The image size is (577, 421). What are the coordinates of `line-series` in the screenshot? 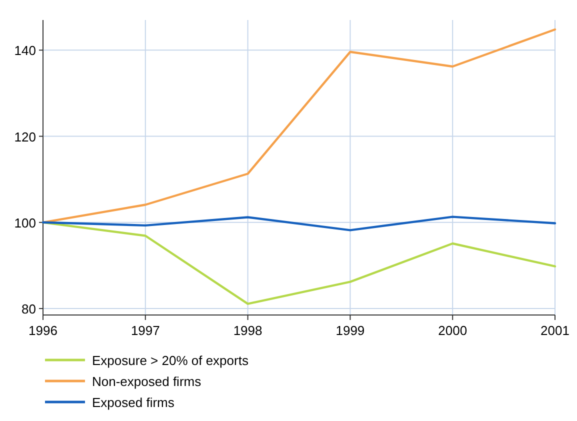 It's located at (299, 224).